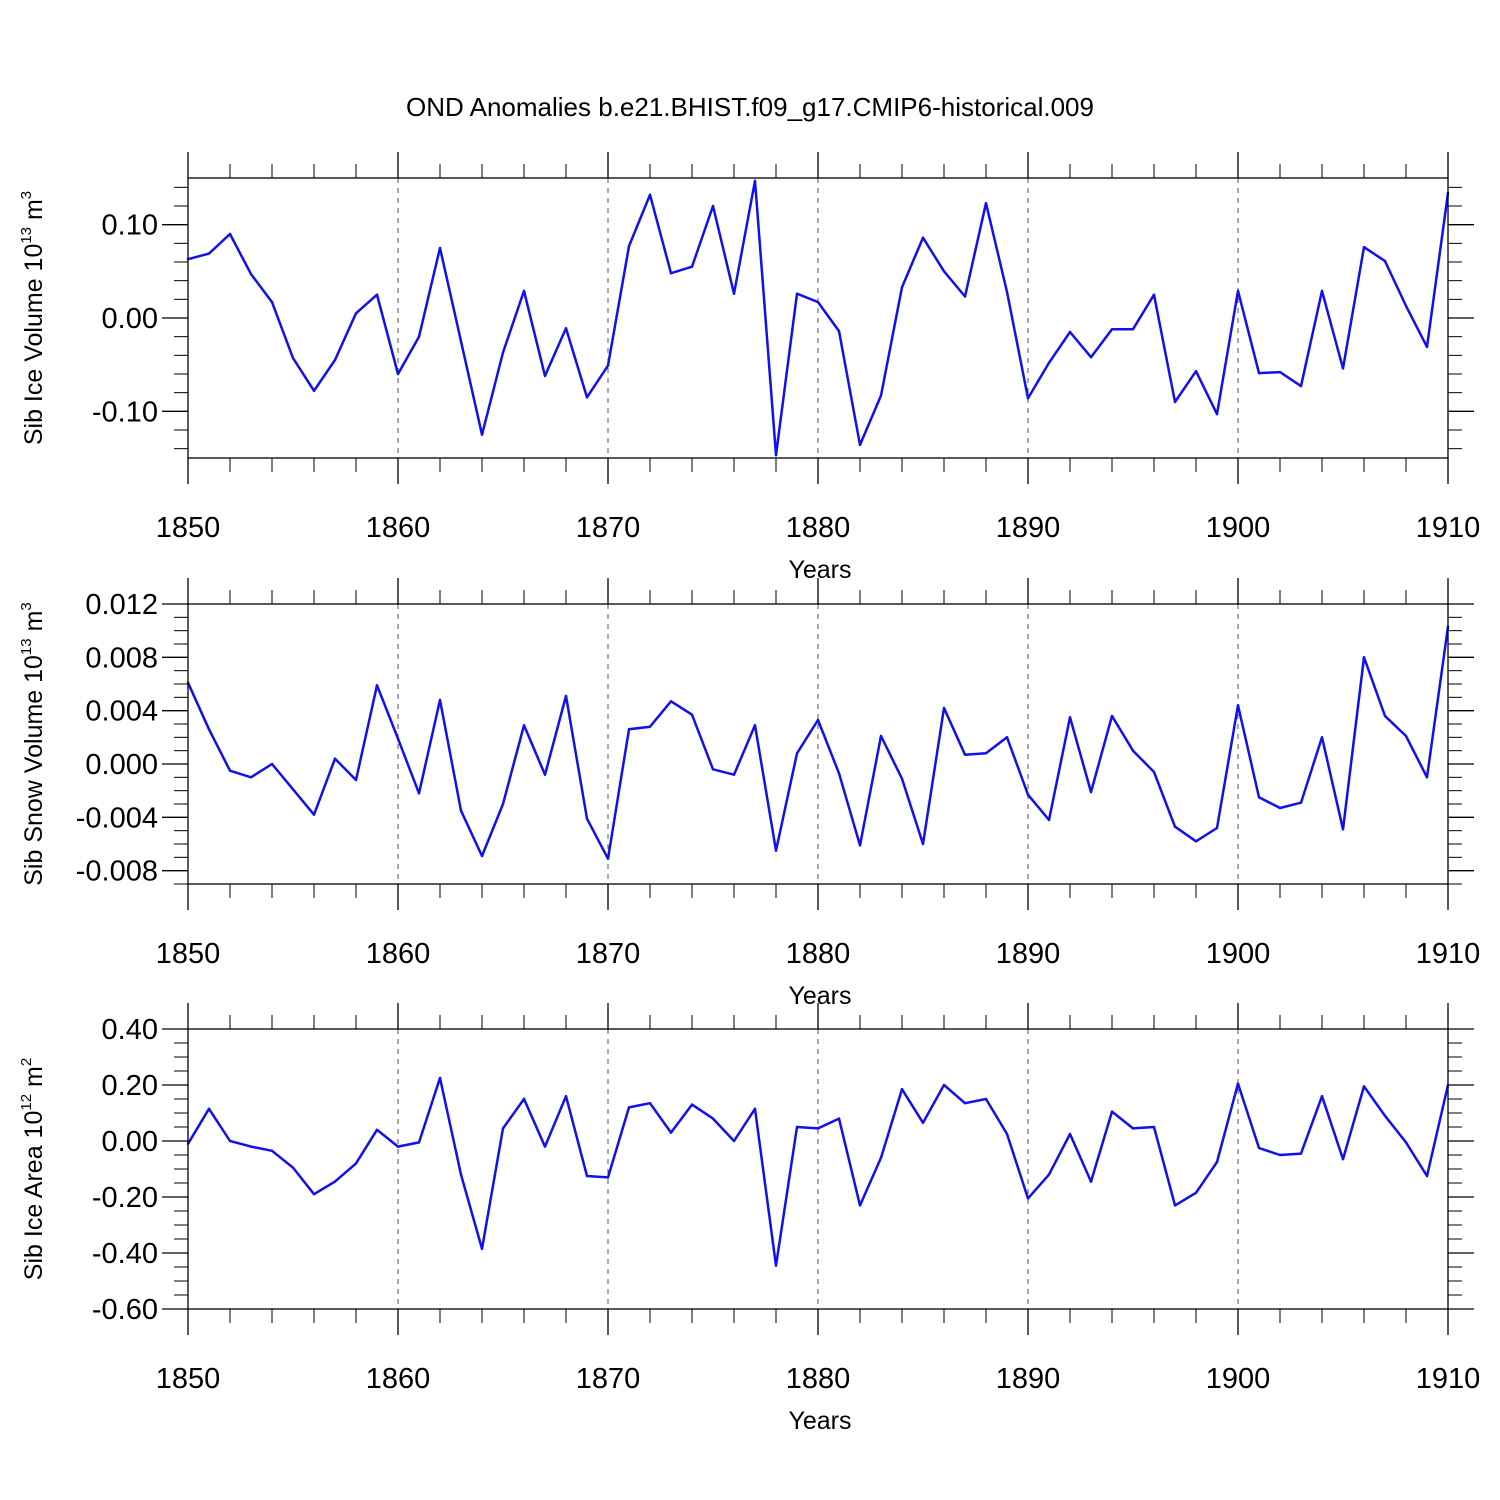  I want to click on x-tick-label: 1870, so click(608, 528).